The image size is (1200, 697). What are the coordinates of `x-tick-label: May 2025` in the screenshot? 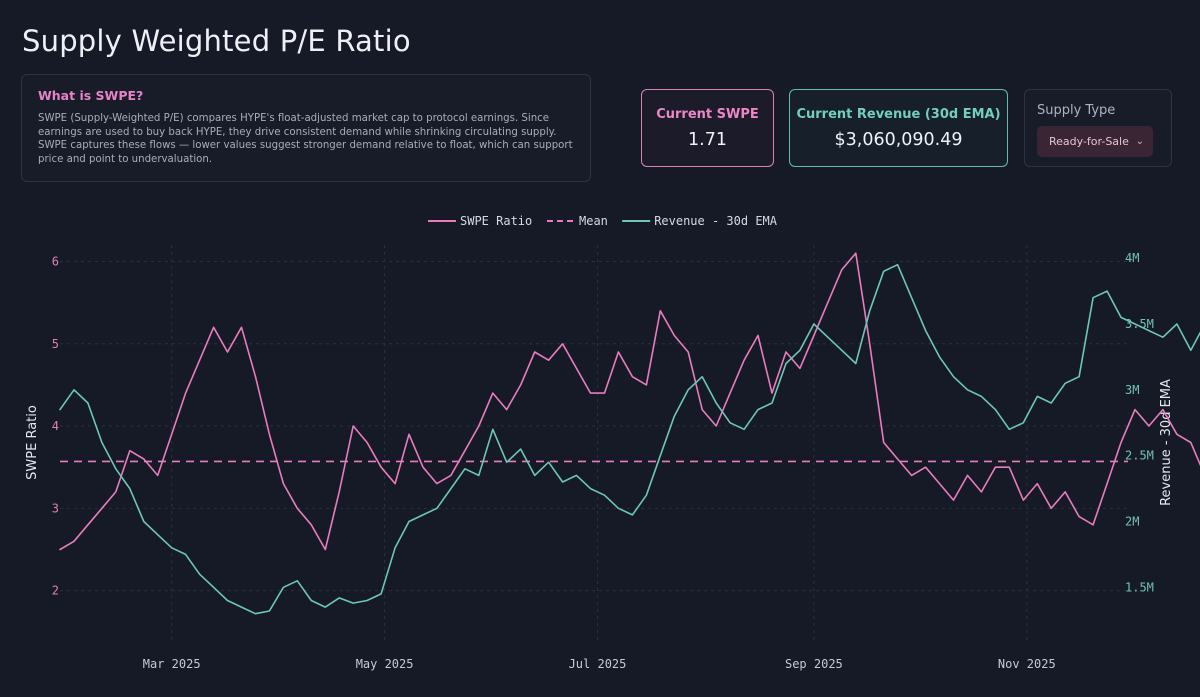 It's located at (385, 664).